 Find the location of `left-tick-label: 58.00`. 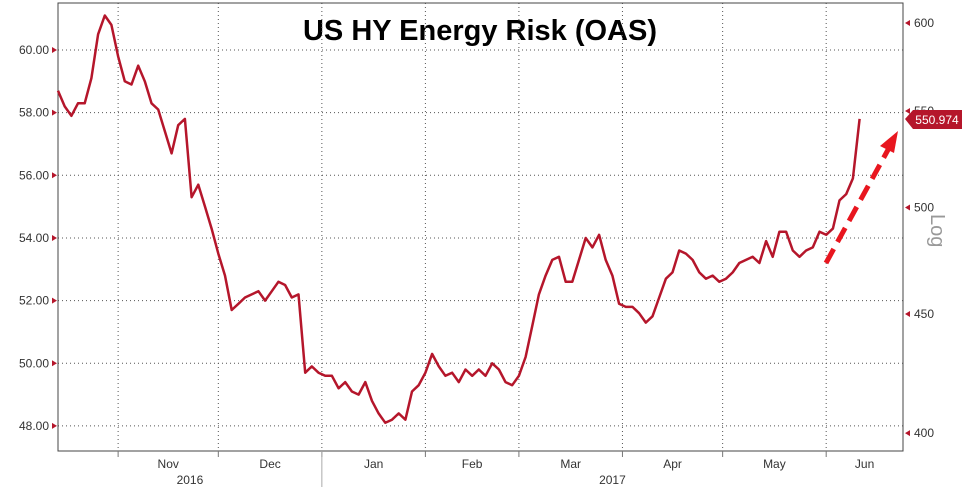

left-tick-label: 58.00 is located at coordinates (34, 113).